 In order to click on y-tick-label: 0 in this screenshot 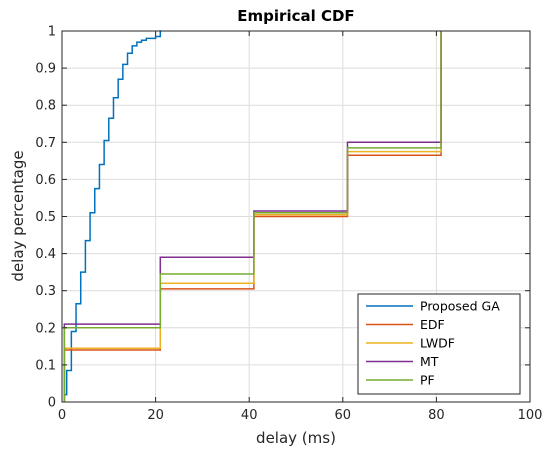, I will do `click(52, 403)`.